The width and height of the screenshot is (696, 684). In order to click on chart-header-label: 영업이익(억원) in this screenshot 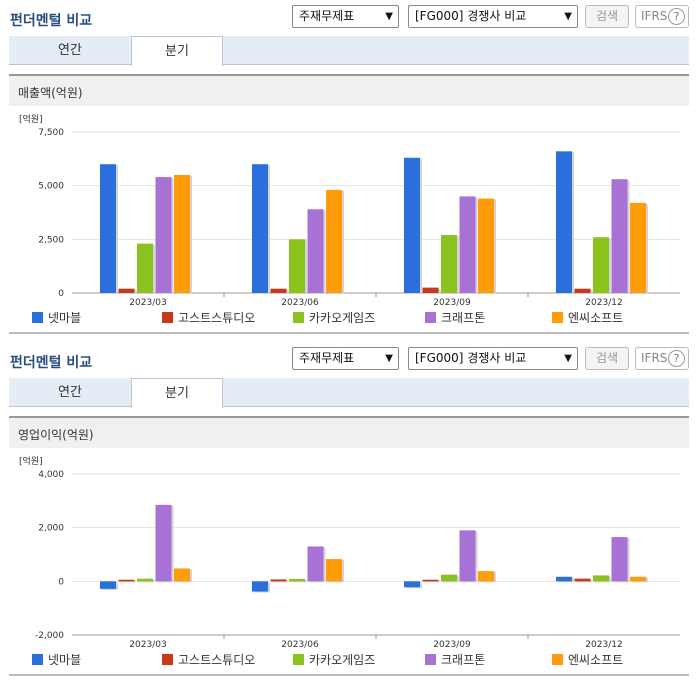, I will do `click(56, 435)`.